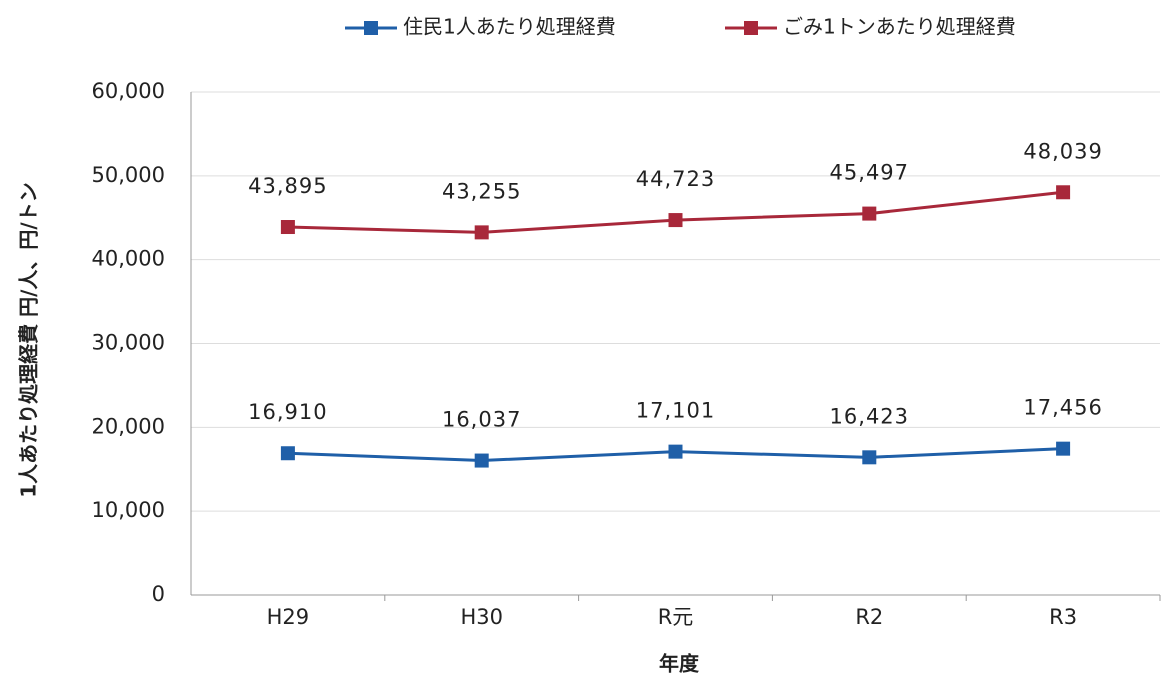  I want to click on y-tick-label: 20,000, so click(128, 426).